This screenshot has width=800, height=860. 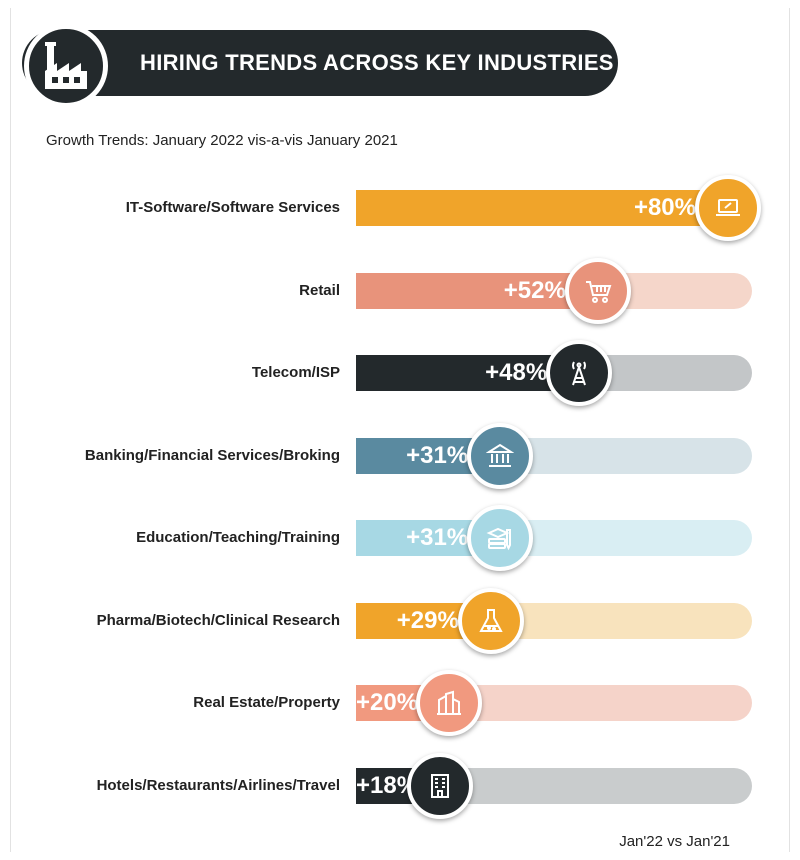 What do you see at coordinates (516, 372) in the screenshot?
I see `data-label: +48%` at bounding box center [516, 372].